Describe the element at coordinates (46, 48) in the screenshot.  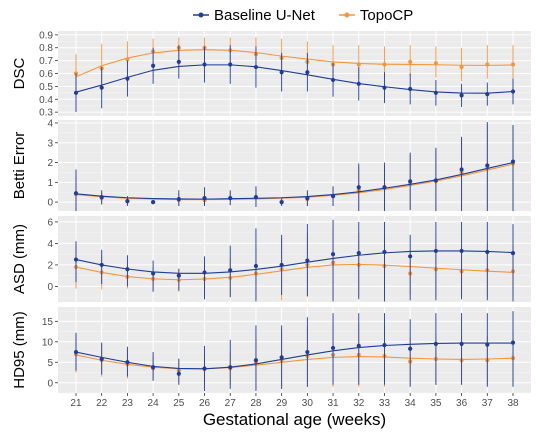
I see `y-tick-label: 0.8` at that location.